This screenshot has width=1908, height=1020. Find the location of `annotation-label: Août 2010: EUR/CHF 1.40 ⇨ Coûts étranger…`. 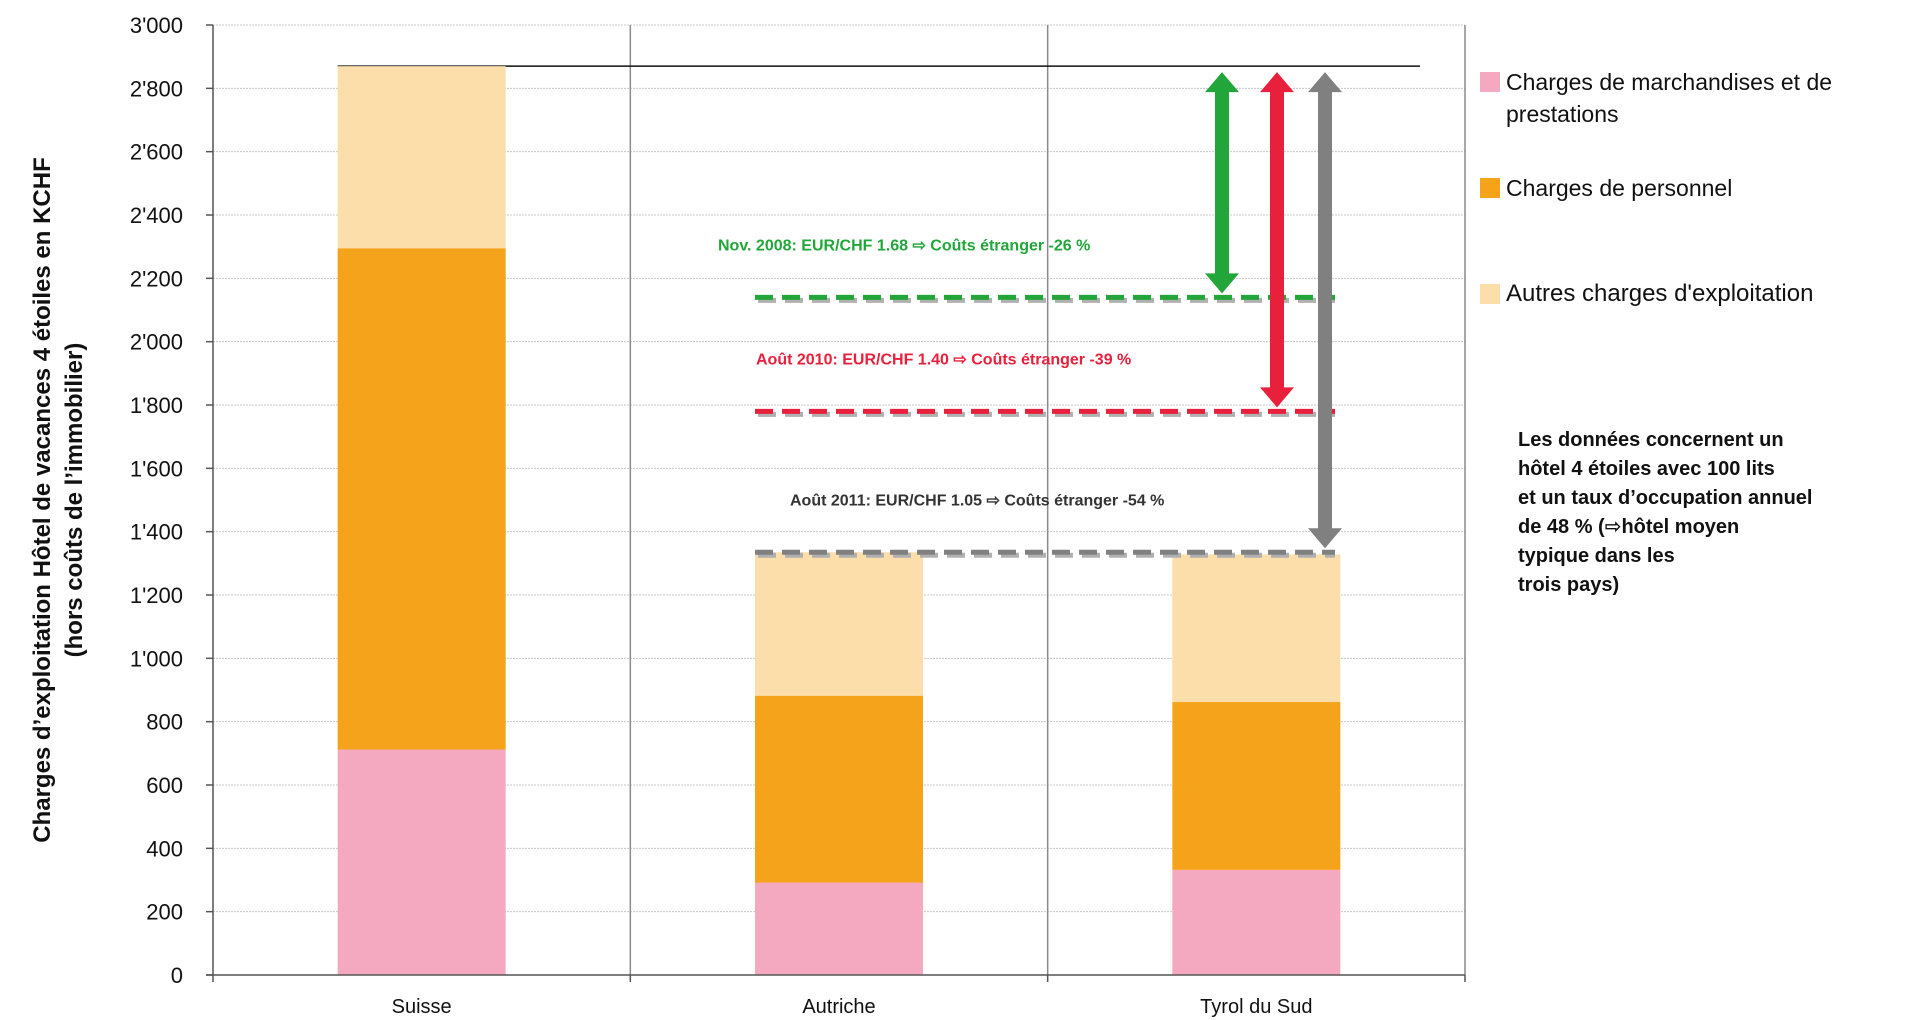

annotation-label: Août 2010: EUR/CHF 1.40 ⇨ Coûts étranger… is located at coordinates (943, 359).